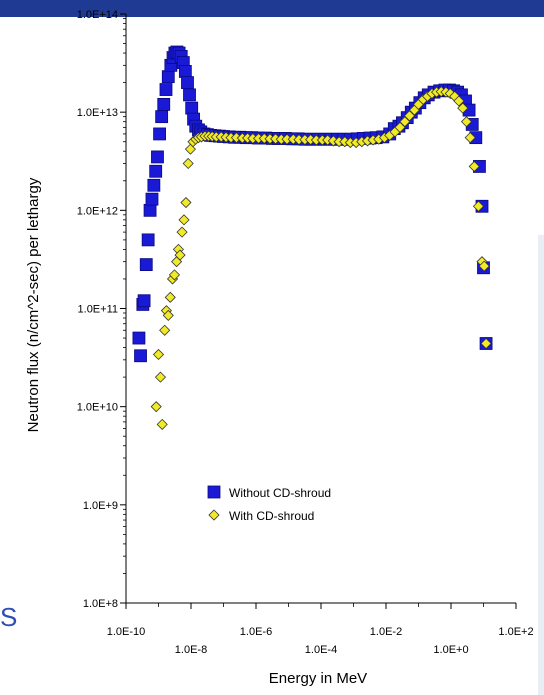 The image size is (544, 695). What do you see at coordinates (97, 113) in the screenshot?
I see `y-tick-label: 1.0E+13` at bounding box center [97, 113].